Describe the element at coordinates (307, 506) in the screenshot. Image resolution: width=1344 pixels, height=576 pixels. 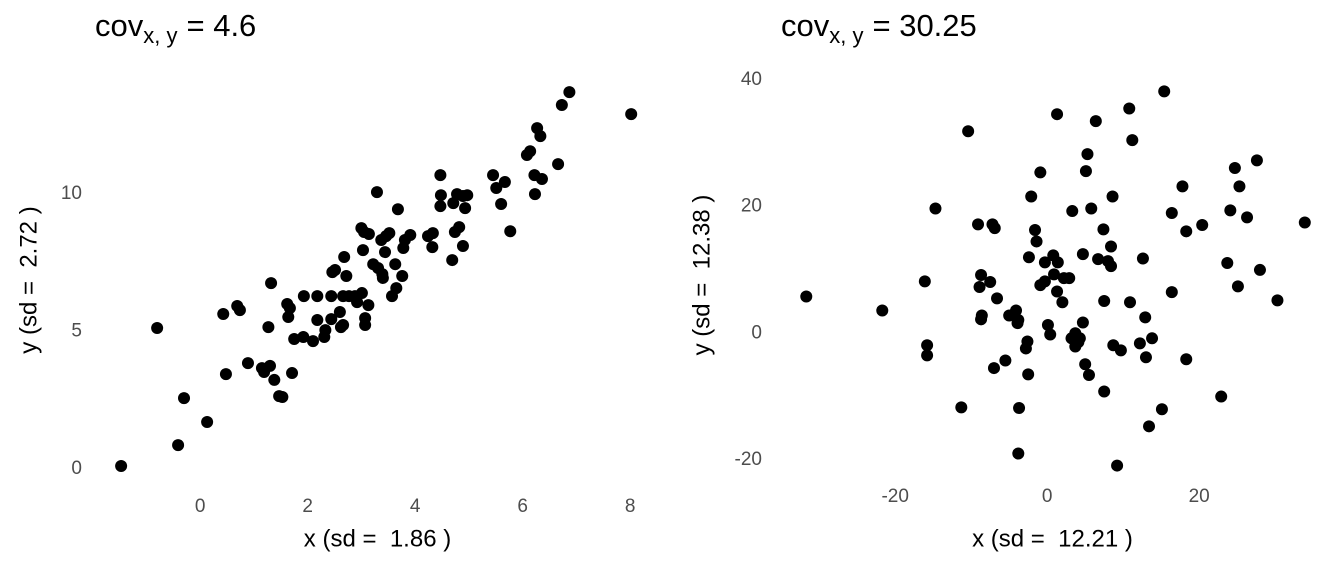
I see `x-tick-label: 2` at that location.